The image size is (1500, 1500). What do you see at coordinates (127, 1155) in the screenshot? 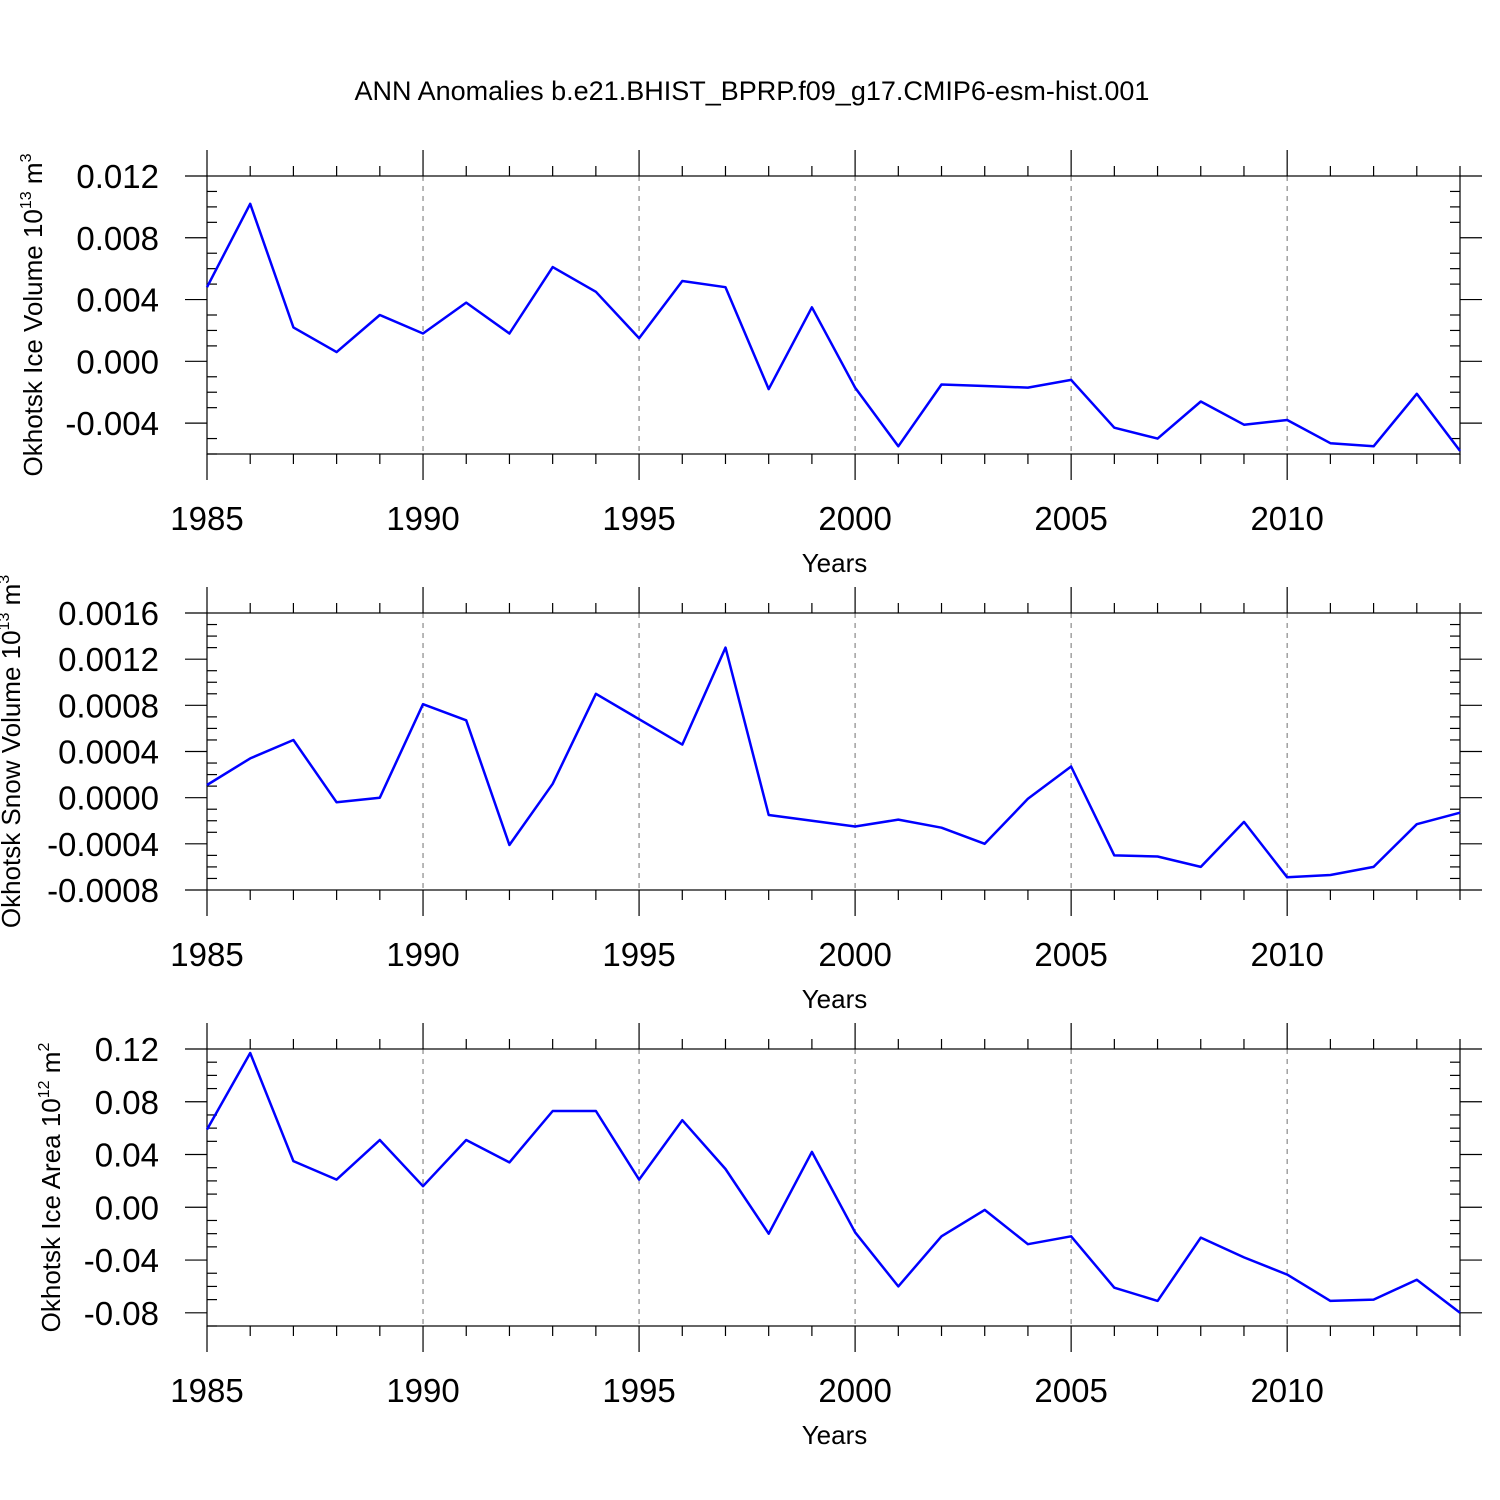
I see `y-tick-label: 0.04` at bounding box center [127, 1155].